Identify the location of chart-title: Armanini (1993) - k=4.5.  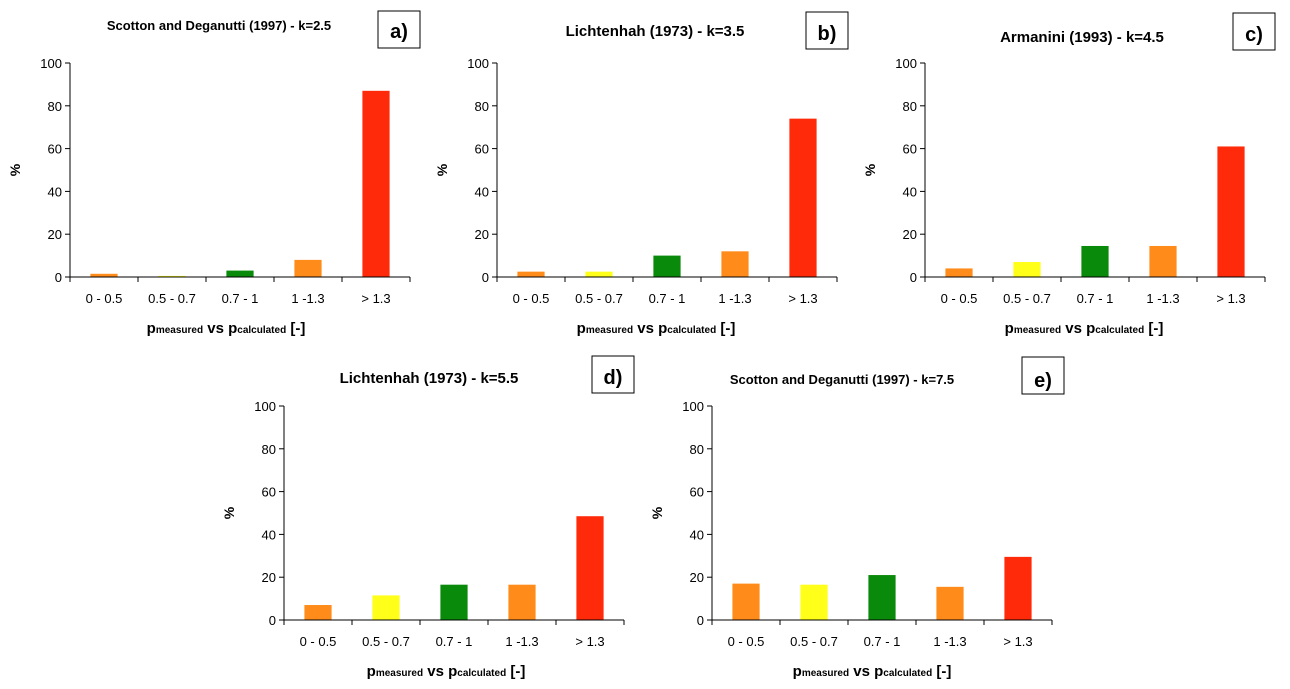
(1082, 37).